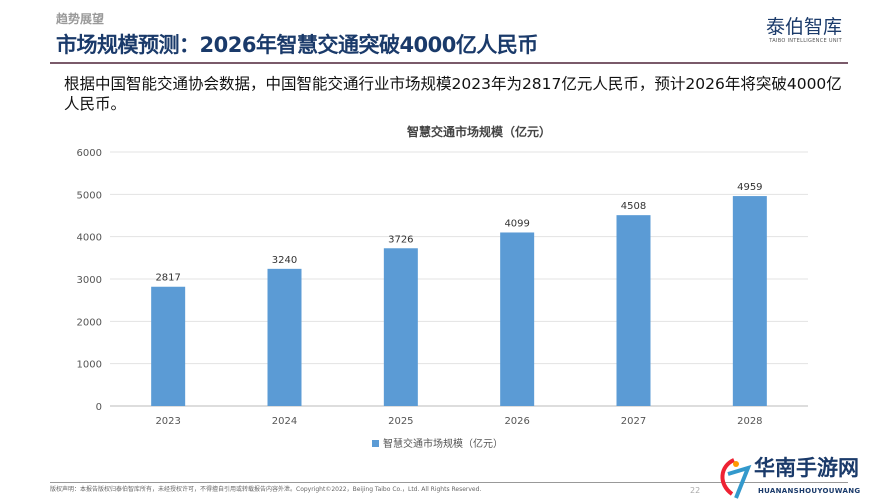 The height and width of the screenshot is (500, 894). I want to click on page-number: 22, so click(695, 490).